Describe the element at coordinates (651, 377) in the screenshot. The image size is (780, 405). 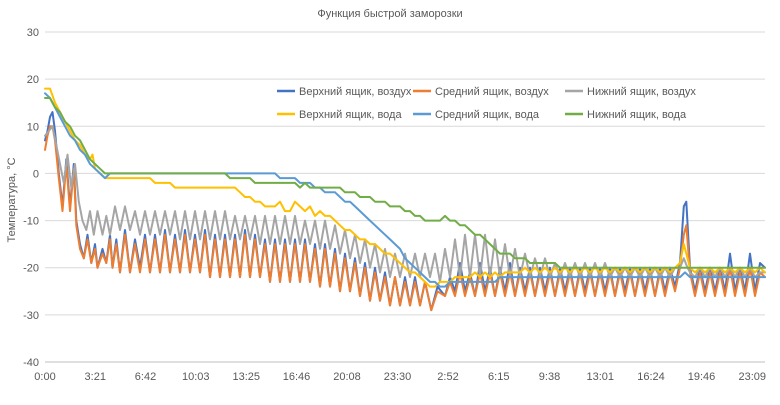
I see `x-tick-label: 16:24` at that location.